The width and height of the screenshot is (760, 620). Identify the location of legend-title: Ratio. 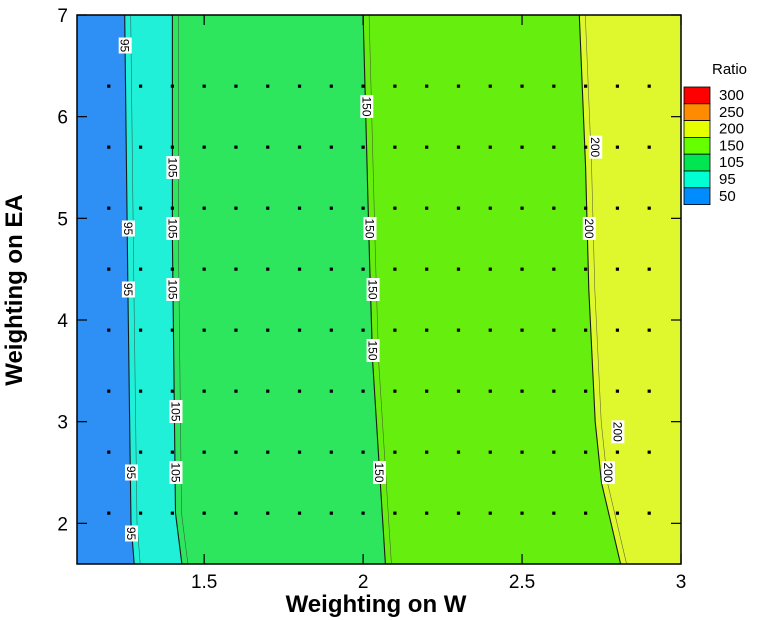
(729, 69).